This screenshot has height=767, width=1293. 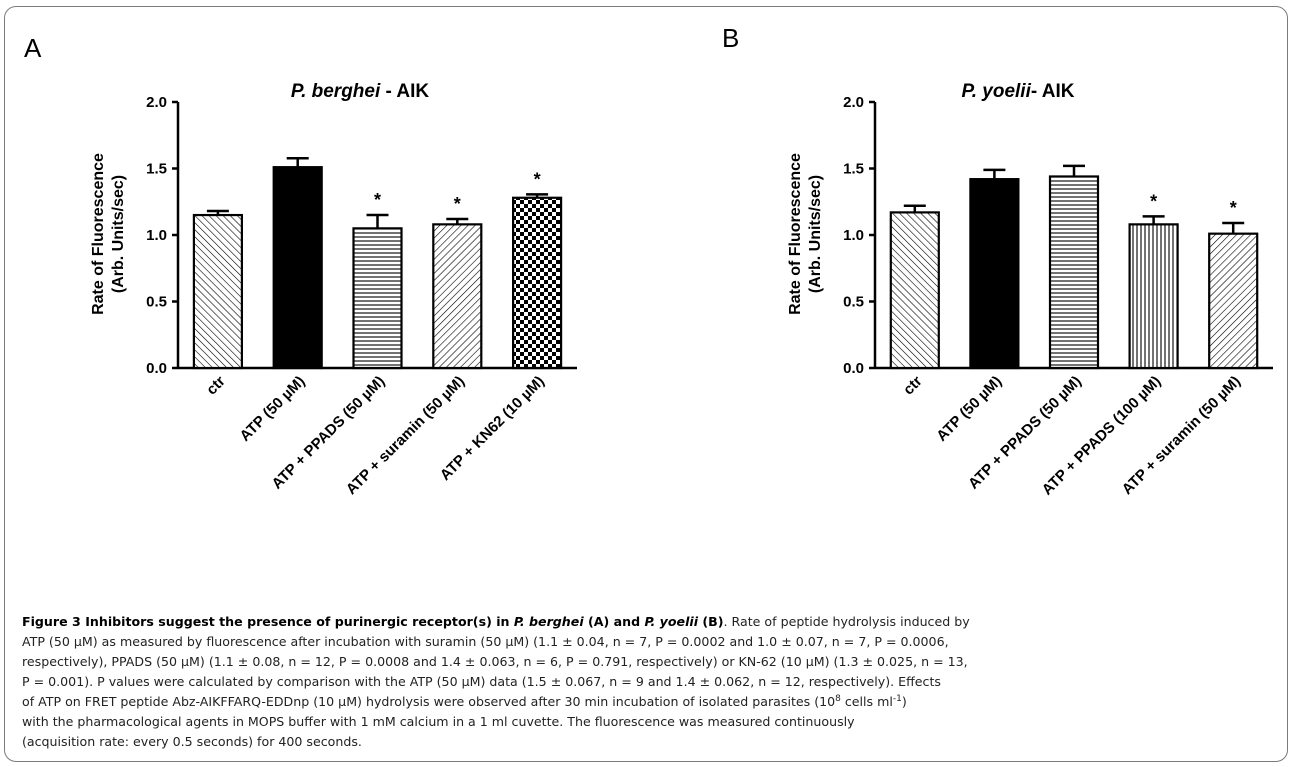 I want to click on y-axis-label-b-line1: Rate of Fluorescence, so click(x=795, y=234).